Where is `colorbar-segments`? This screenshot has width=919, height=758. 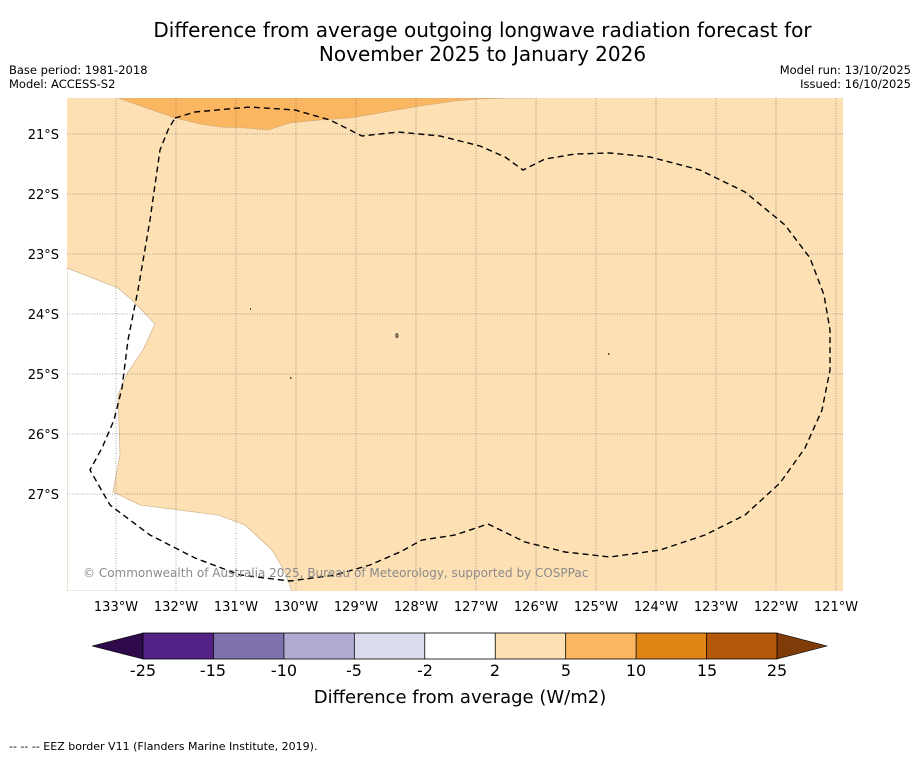
colorbar-segments is located at coordinates (460, 646).